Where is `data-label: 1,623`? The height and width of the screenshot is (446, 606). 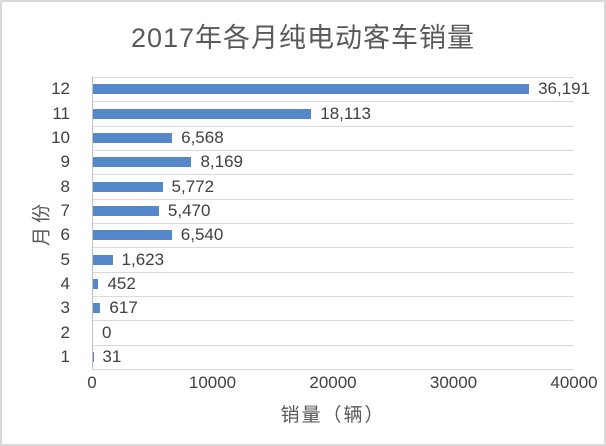
data-label: 1,623 is located at coordinates (143, 259).